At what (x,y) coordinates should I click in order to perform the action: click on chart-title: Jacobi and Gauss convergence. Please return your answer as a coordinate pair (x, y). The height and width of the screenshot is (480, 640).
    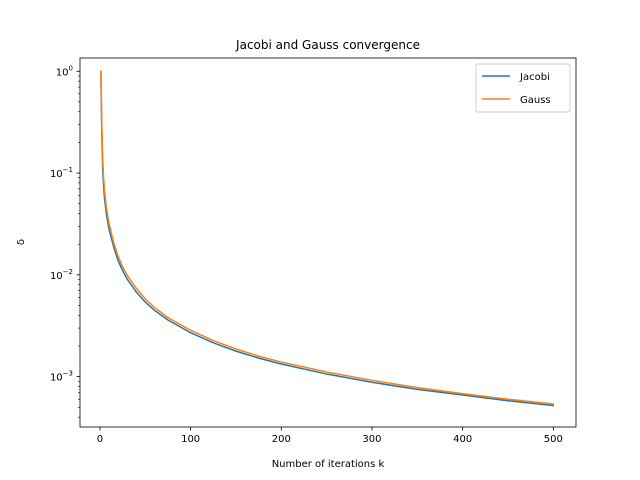
    Looking at the image, I should click on (327, 45).